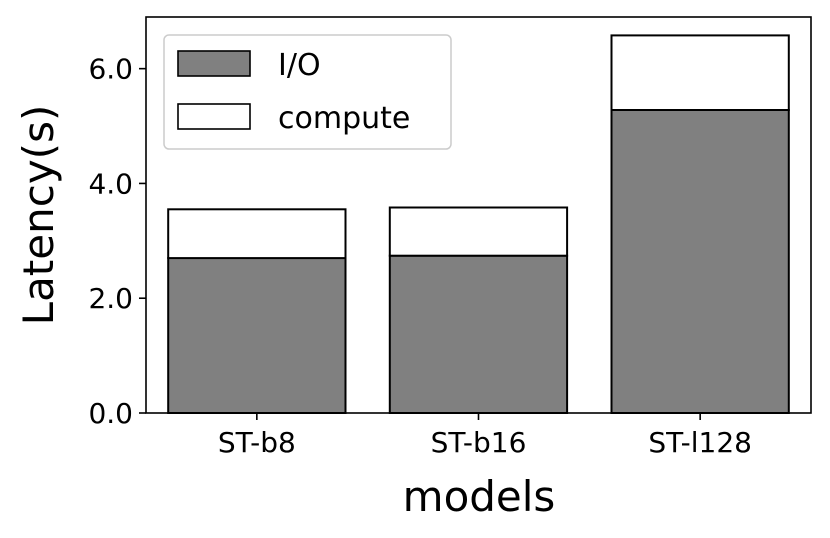  Describe the element at coordinates (110, 183) in the screenshot. I see `y-tick-label: 4.0` at that location.